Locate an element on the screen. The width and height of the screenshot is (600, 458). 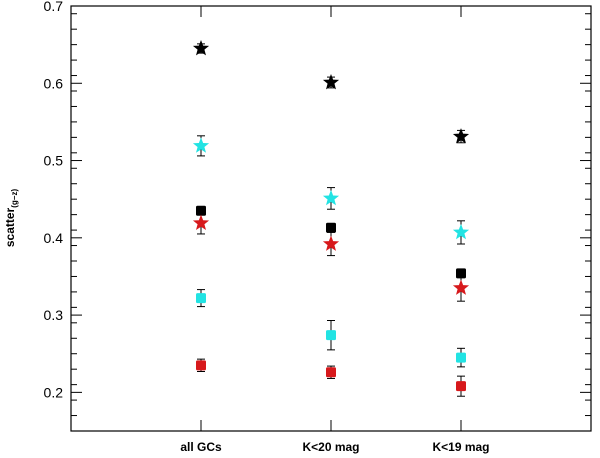
y-tick-label: 0.5 is located at coordinates (54, 161).